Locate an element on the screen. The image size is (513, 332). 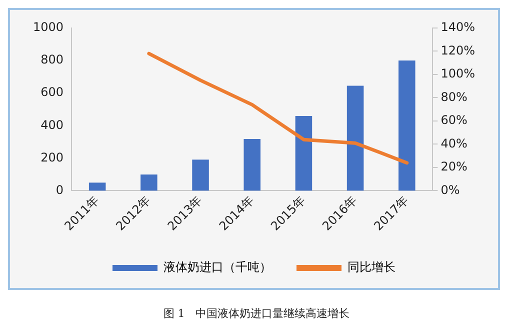
y2-tick-label: 80% is located at coordinates (454, 97).